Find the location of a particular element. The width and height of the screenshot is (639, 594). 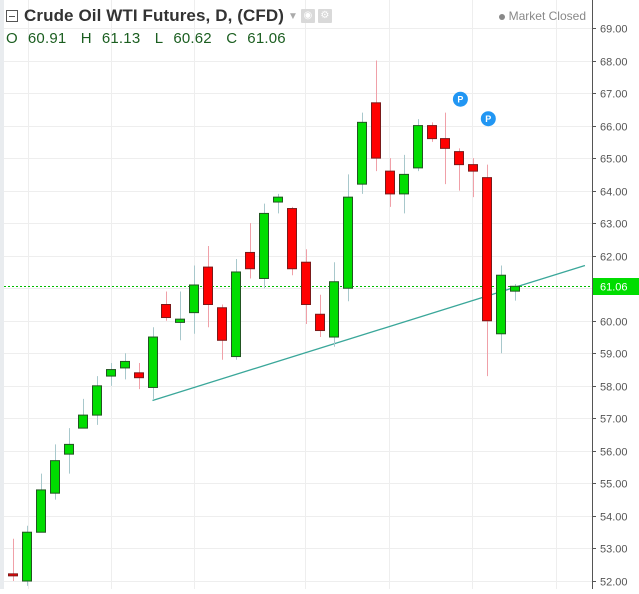

axis-tick-label: 65.00 is located at coordinates (614, 160).